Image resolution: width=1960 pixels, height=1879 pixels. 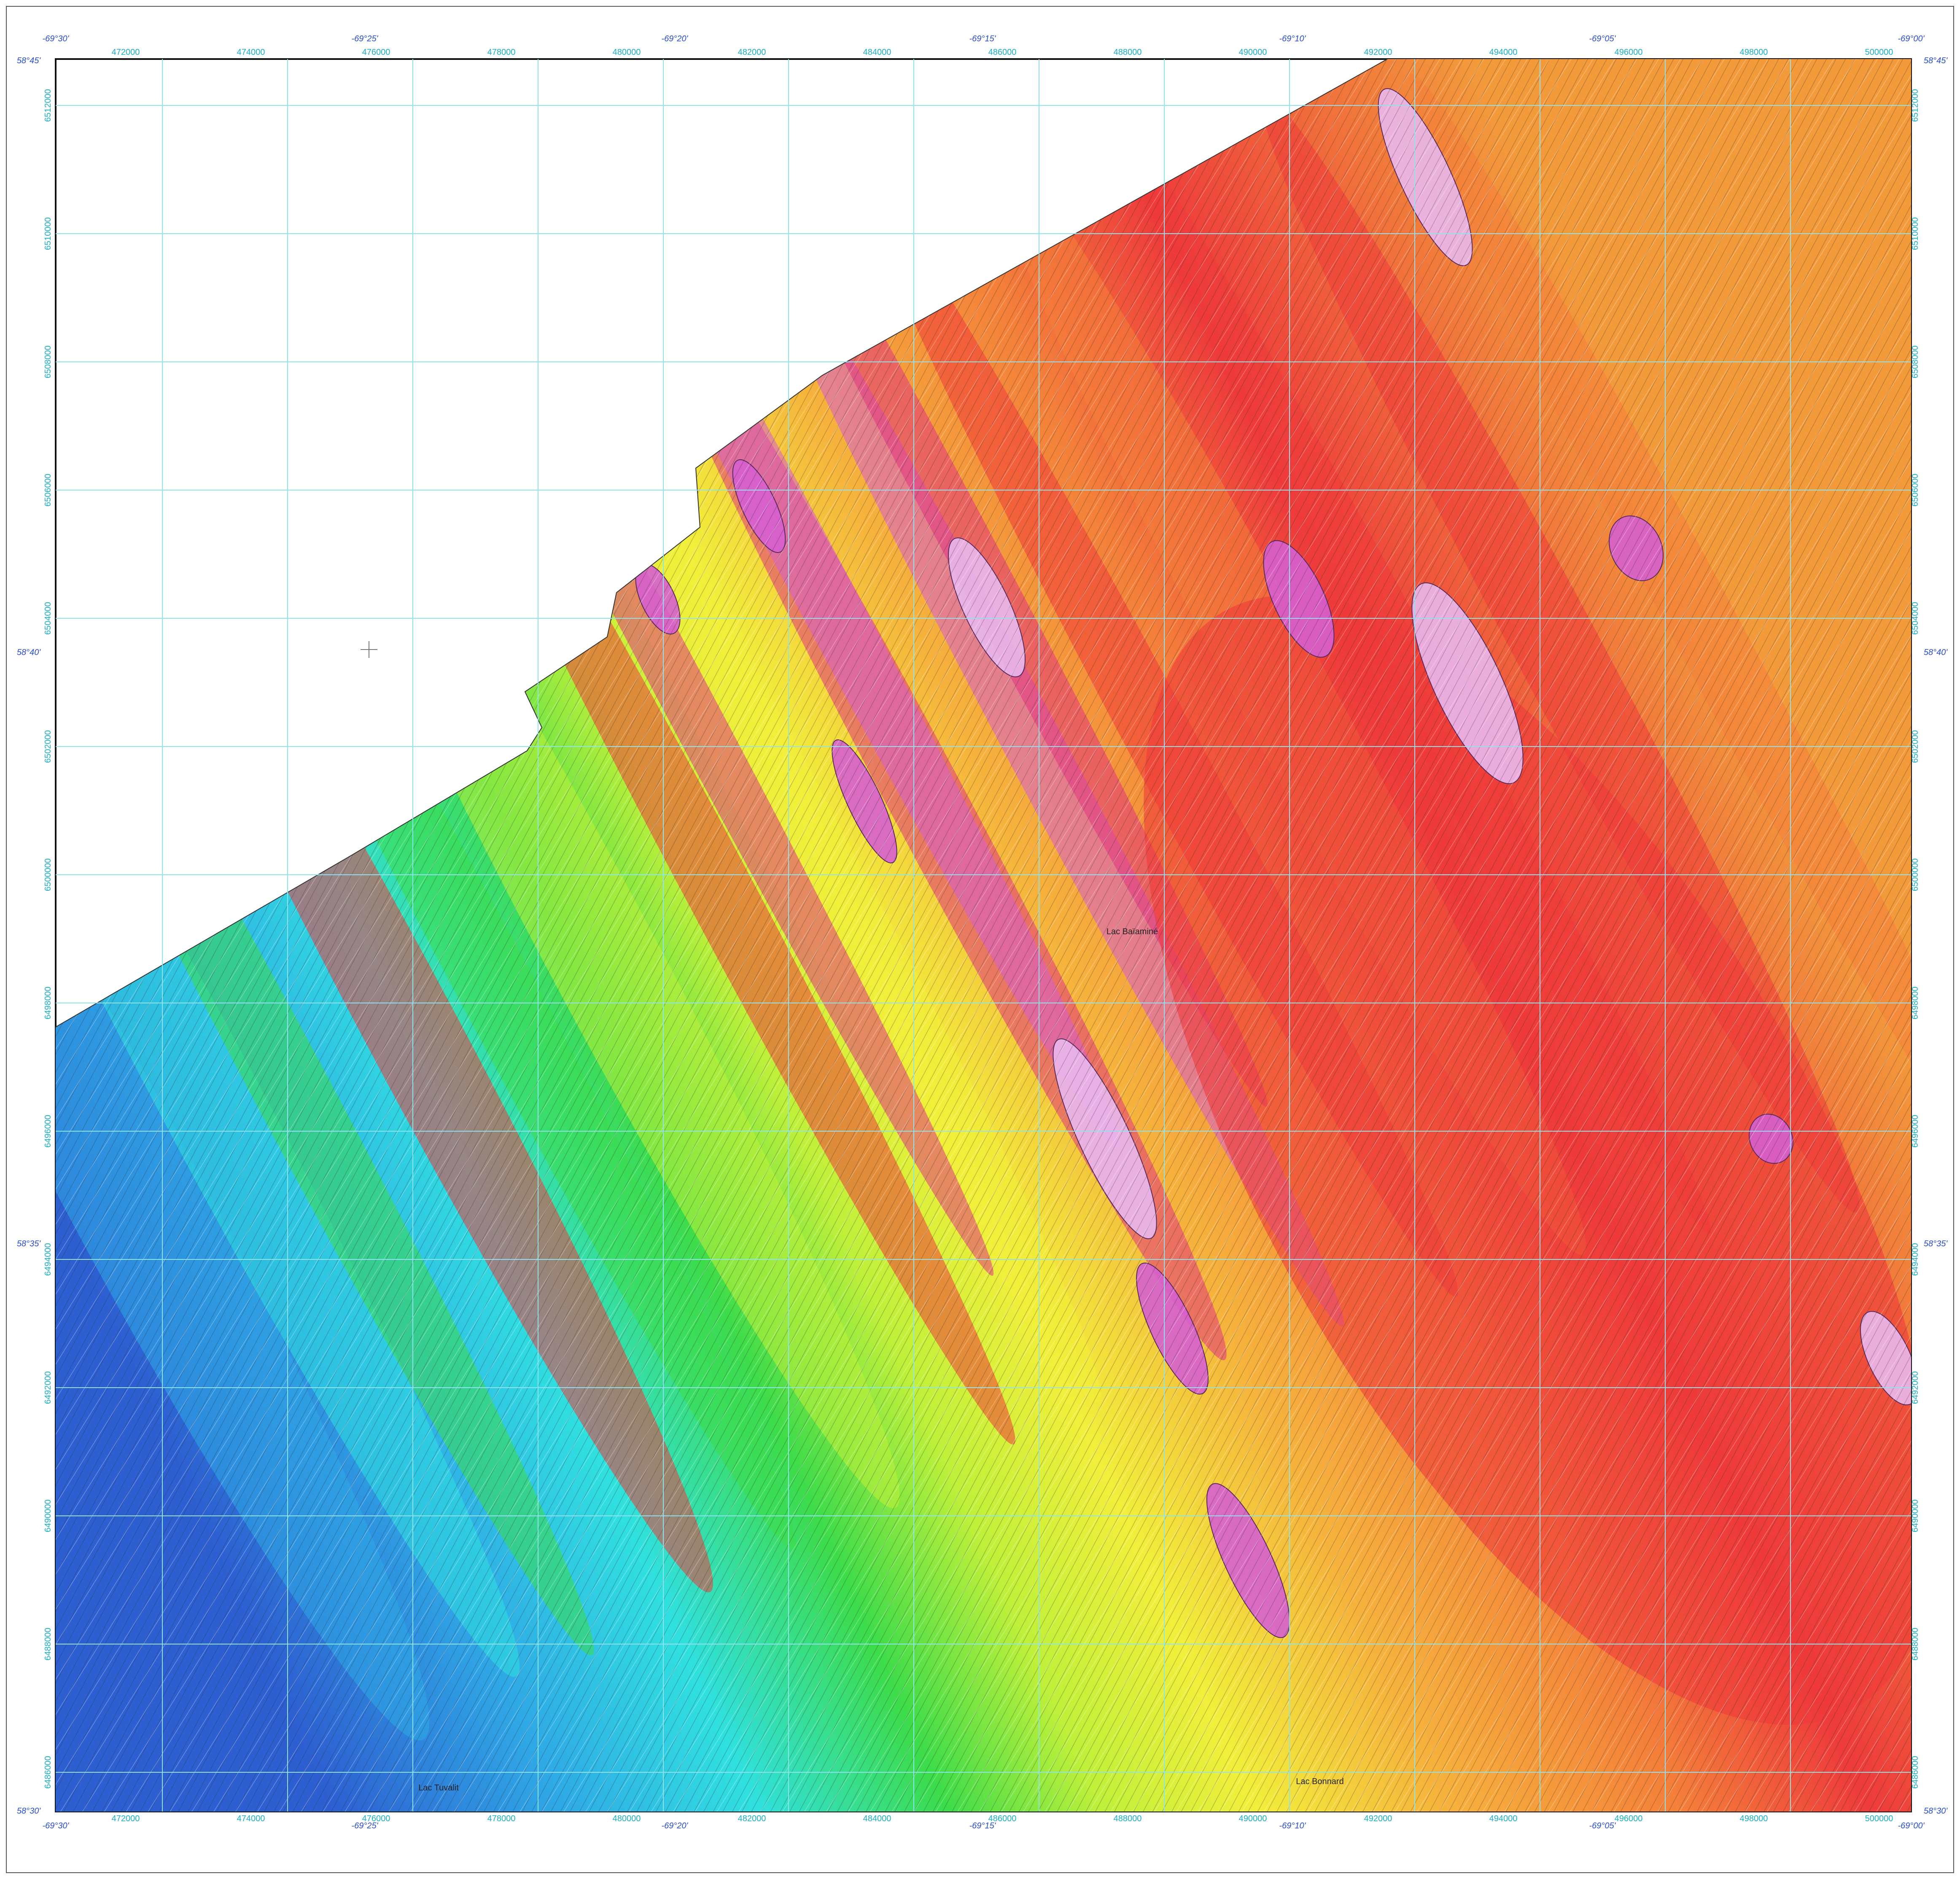 What do you see at coordinates (48, 105) in the screenshot?
I see `northing-label-left: 6512000` at bounding box center [48, 105].